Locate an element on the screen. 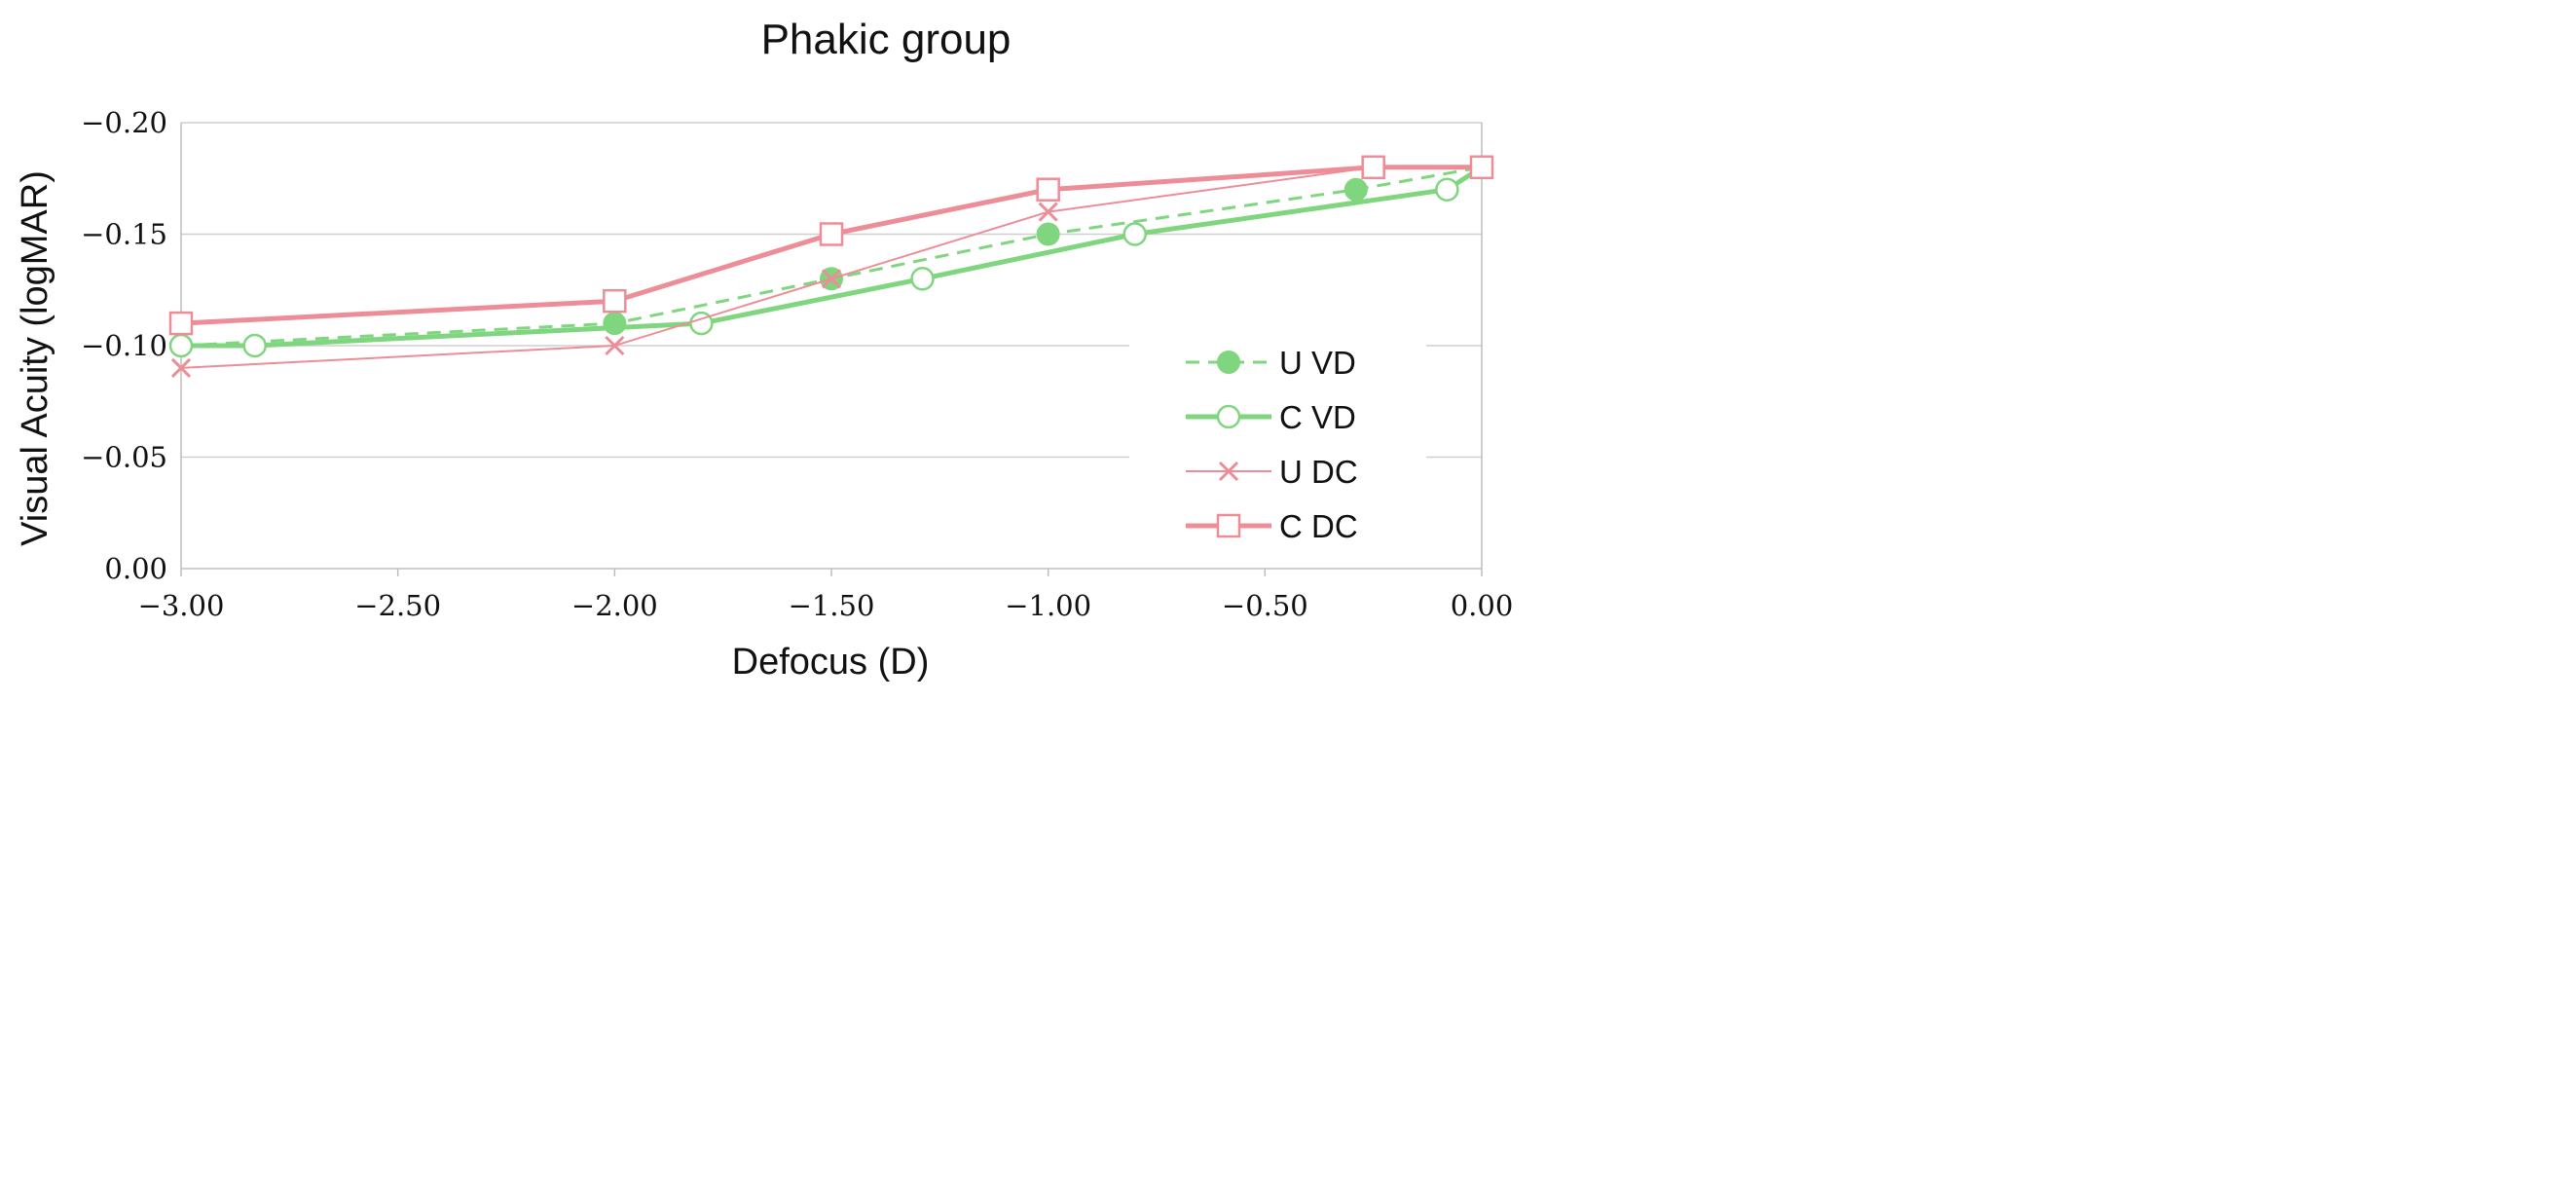 The width and height of the screenshot is (2576, 1182). x-tick-label: −2.00 is located at coordinates (614, 605).